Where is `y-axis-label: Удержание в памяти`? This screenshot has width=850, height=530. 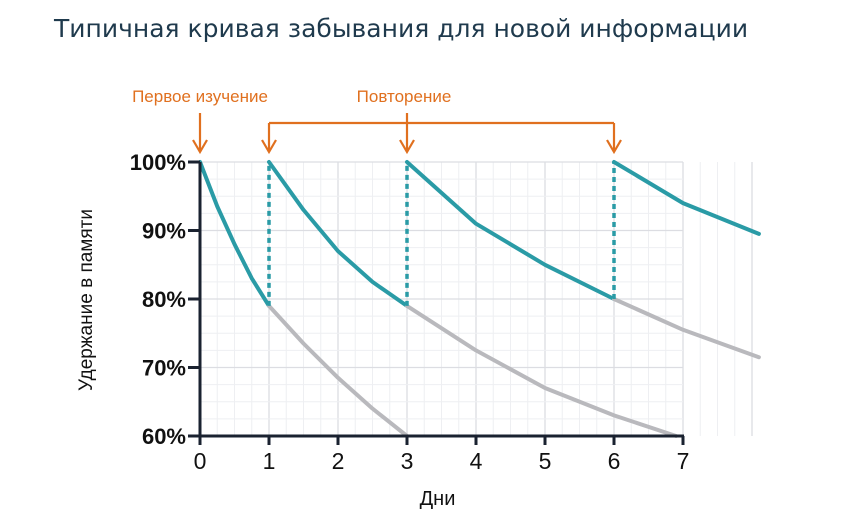 y-axis-label: Удержание в памяти is located at coordinates (86, 300).